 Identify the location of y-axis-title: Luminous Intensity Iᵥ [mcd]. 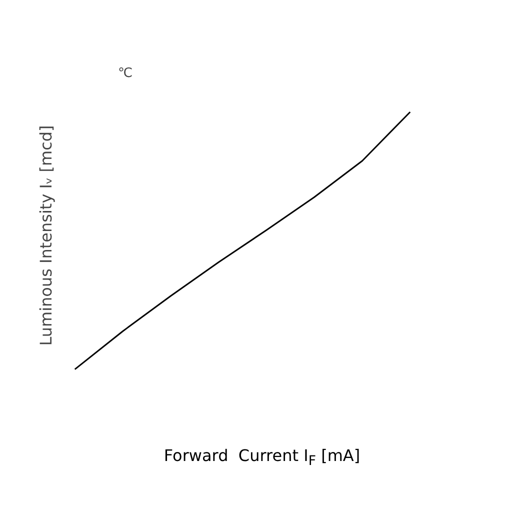
(46, 235).